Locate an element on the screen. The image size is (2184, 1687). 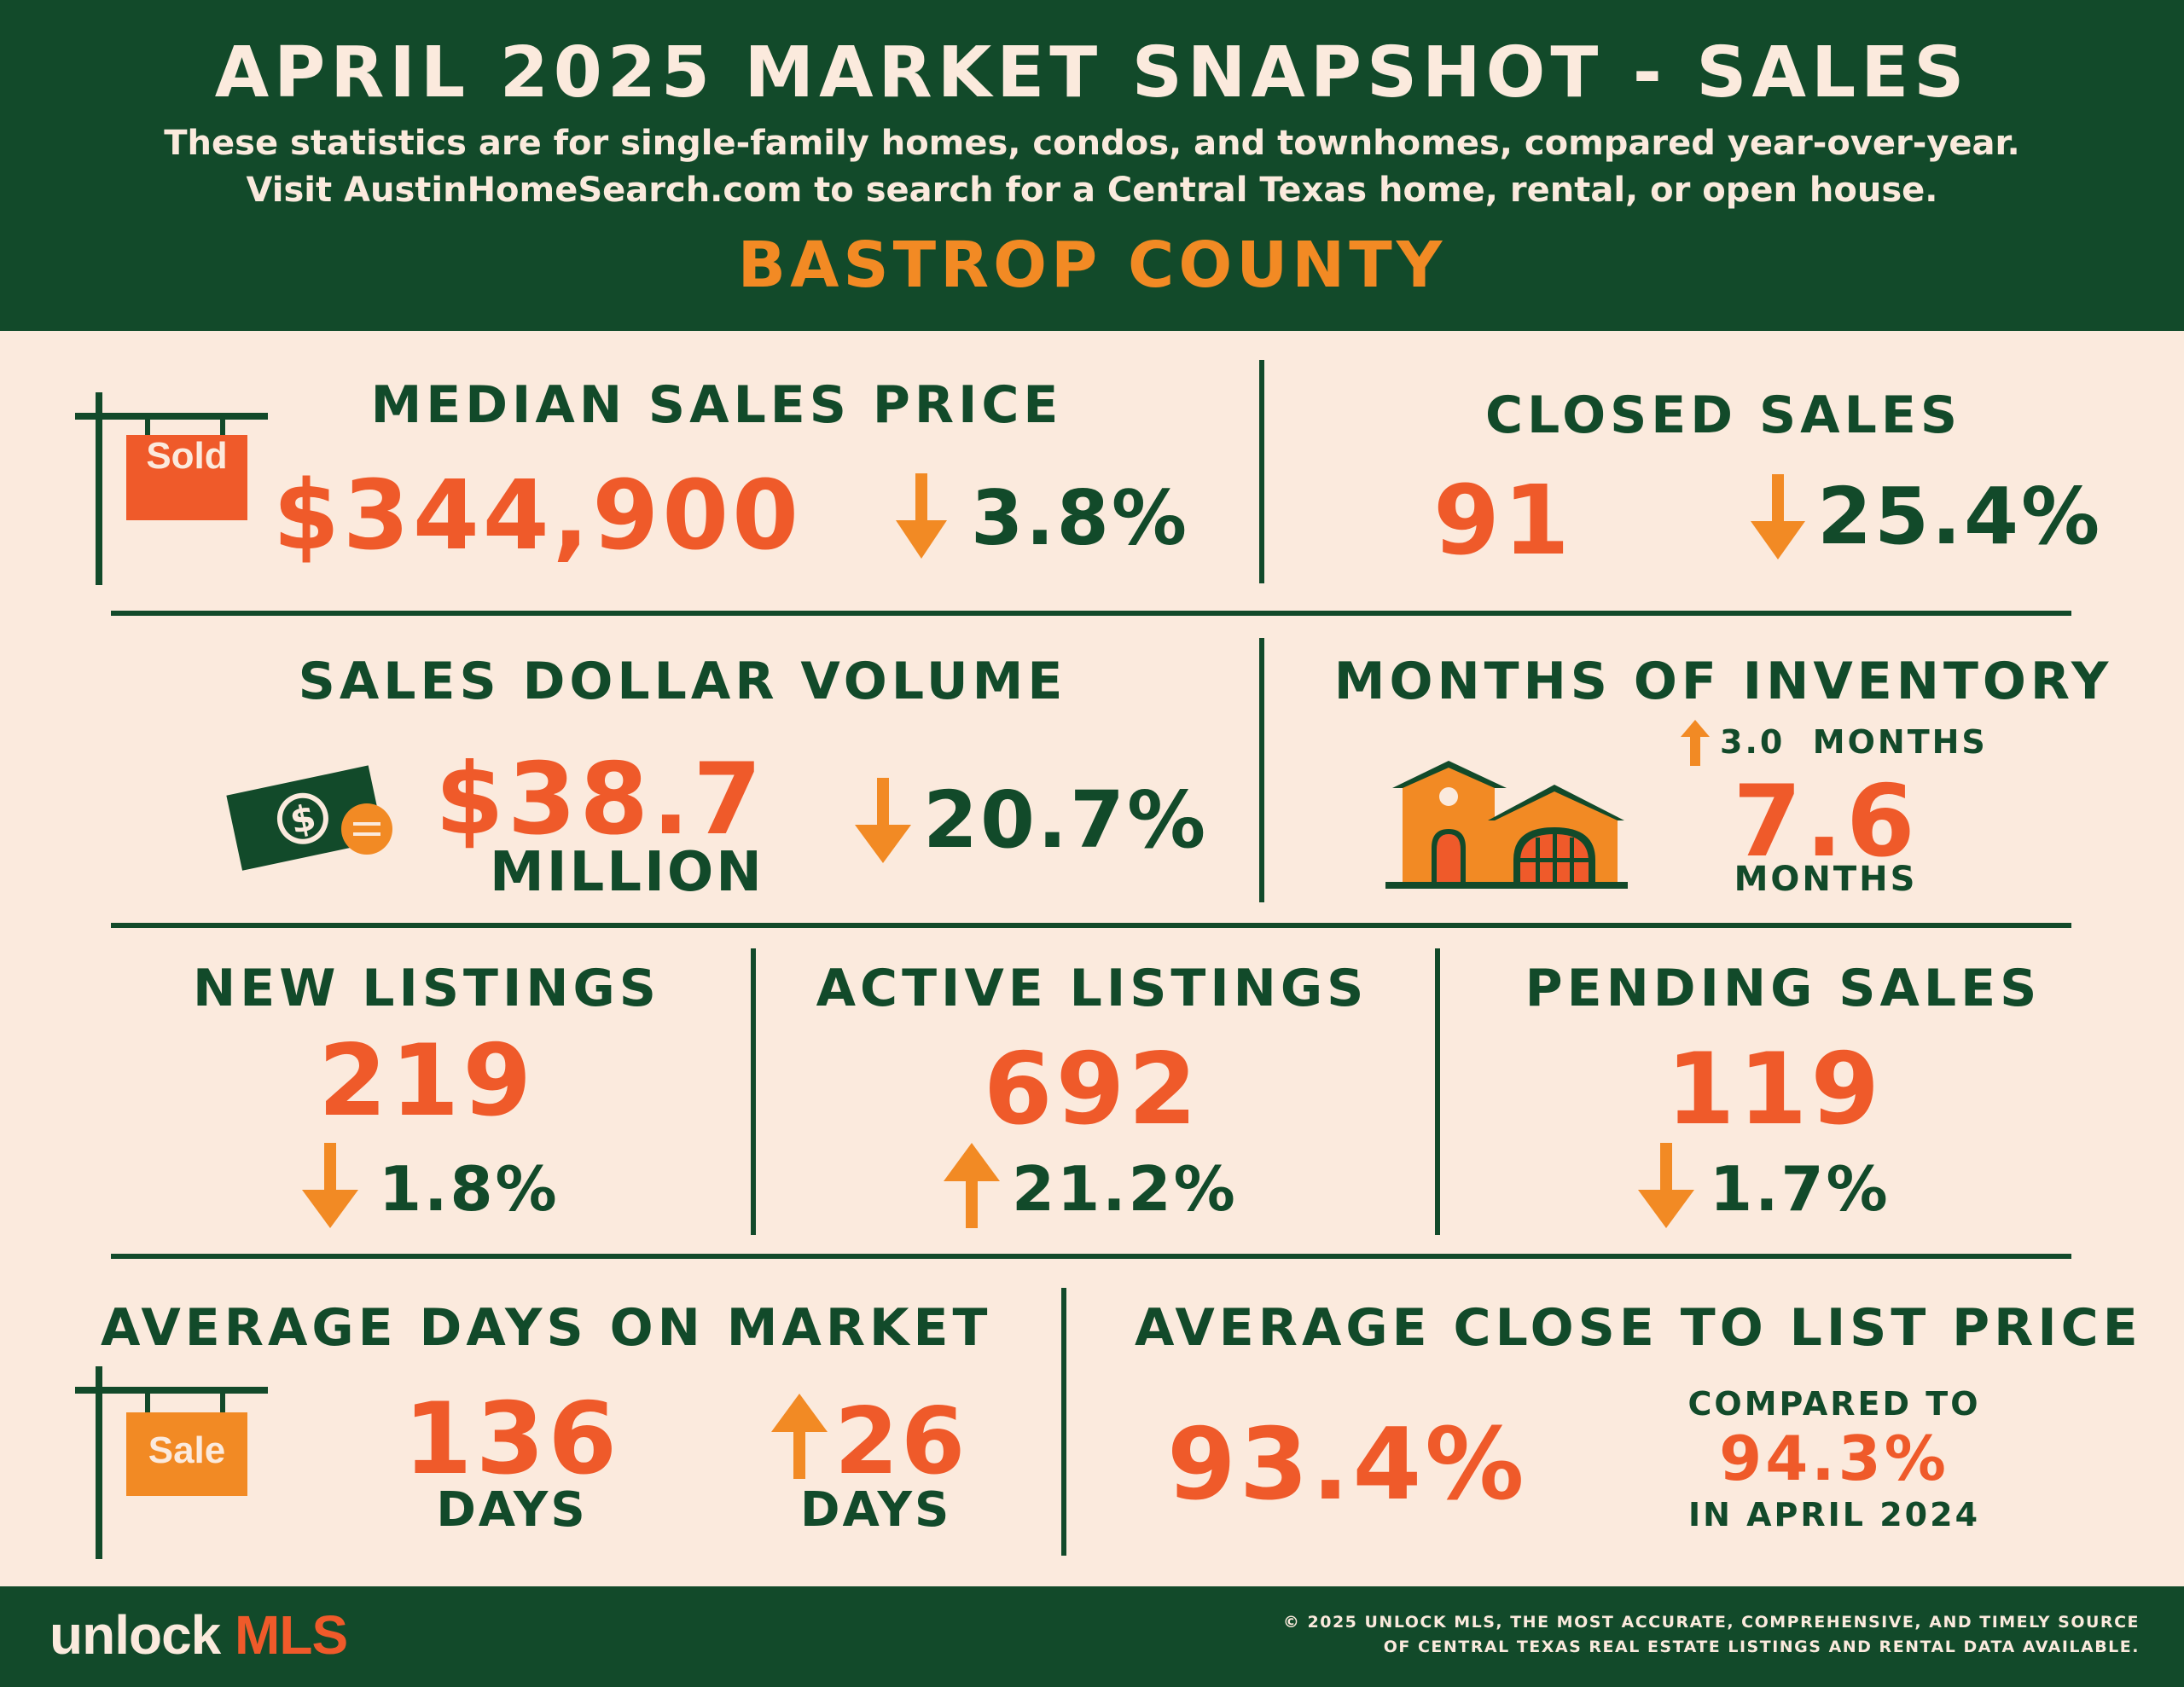
sales-dollar-volume-value: $38.7 is located at coordinates (600, 800).